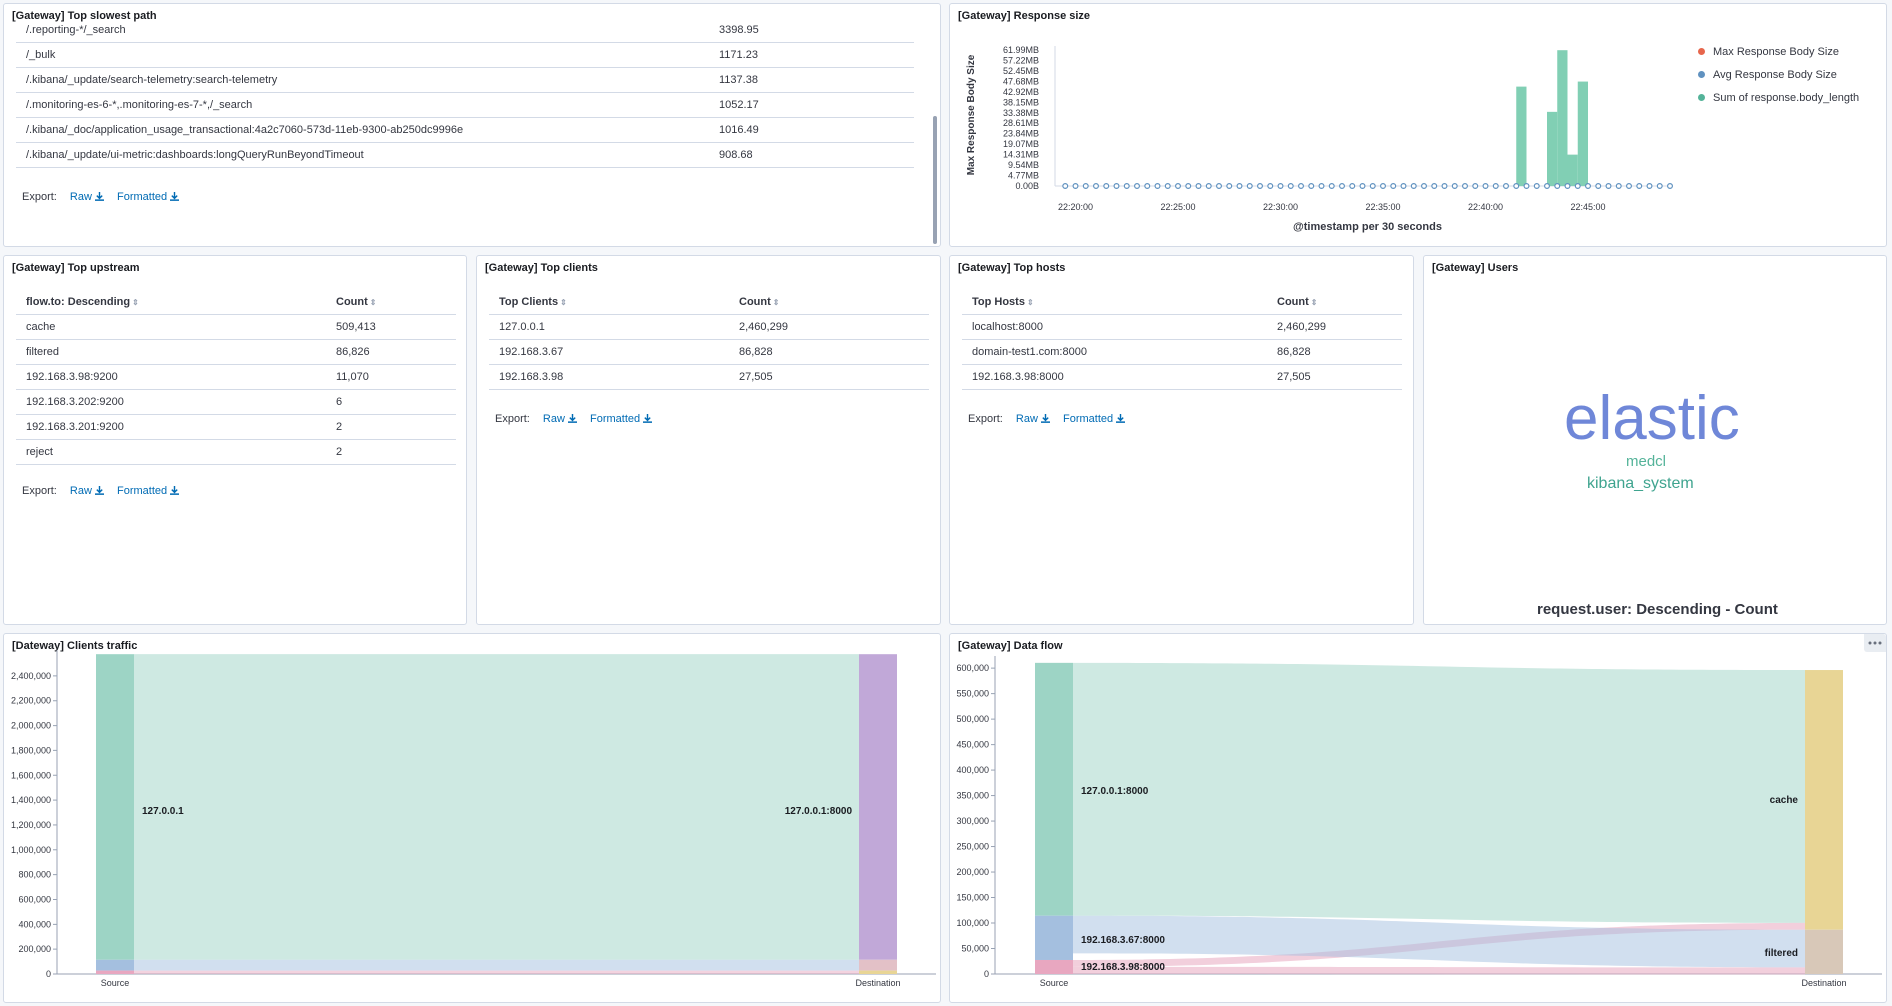 This screenshot has width=1892, height=1006. I want to click on column-header-top-clients: Top Clients ⇕, so click(609, 302).